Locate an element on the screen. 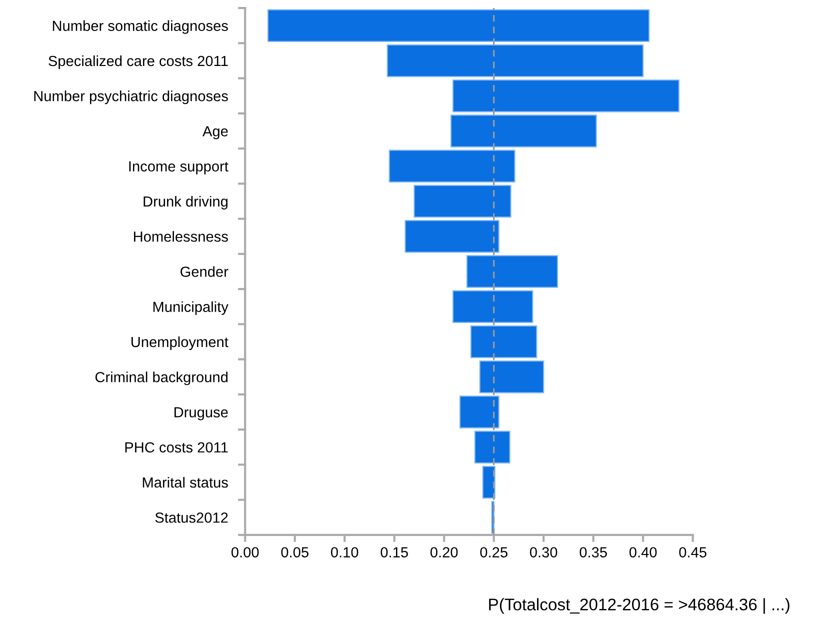  y-tick-label: Specialized care costs 2011 is located at coordinates (138, 62).